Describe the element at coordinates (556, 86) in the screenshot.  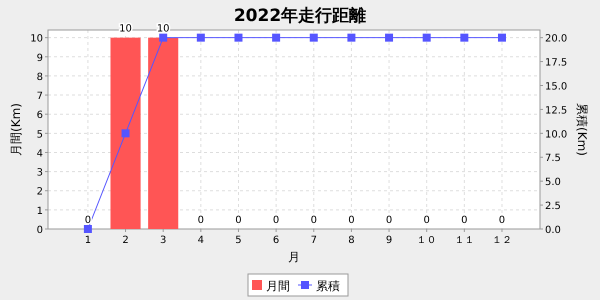
I see `y2-tick-label: 15.0` at that location.